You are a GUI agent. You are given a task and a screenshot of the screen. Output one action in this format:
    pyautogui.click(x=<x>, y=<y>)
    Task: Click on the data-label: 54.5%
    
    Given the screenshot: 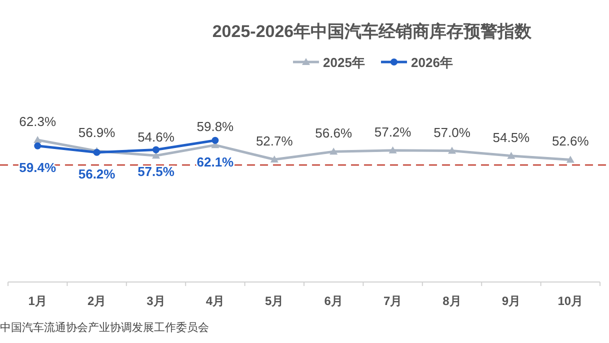 What is the action you would take?
    pyautogui.click(x=511, y=137)
    